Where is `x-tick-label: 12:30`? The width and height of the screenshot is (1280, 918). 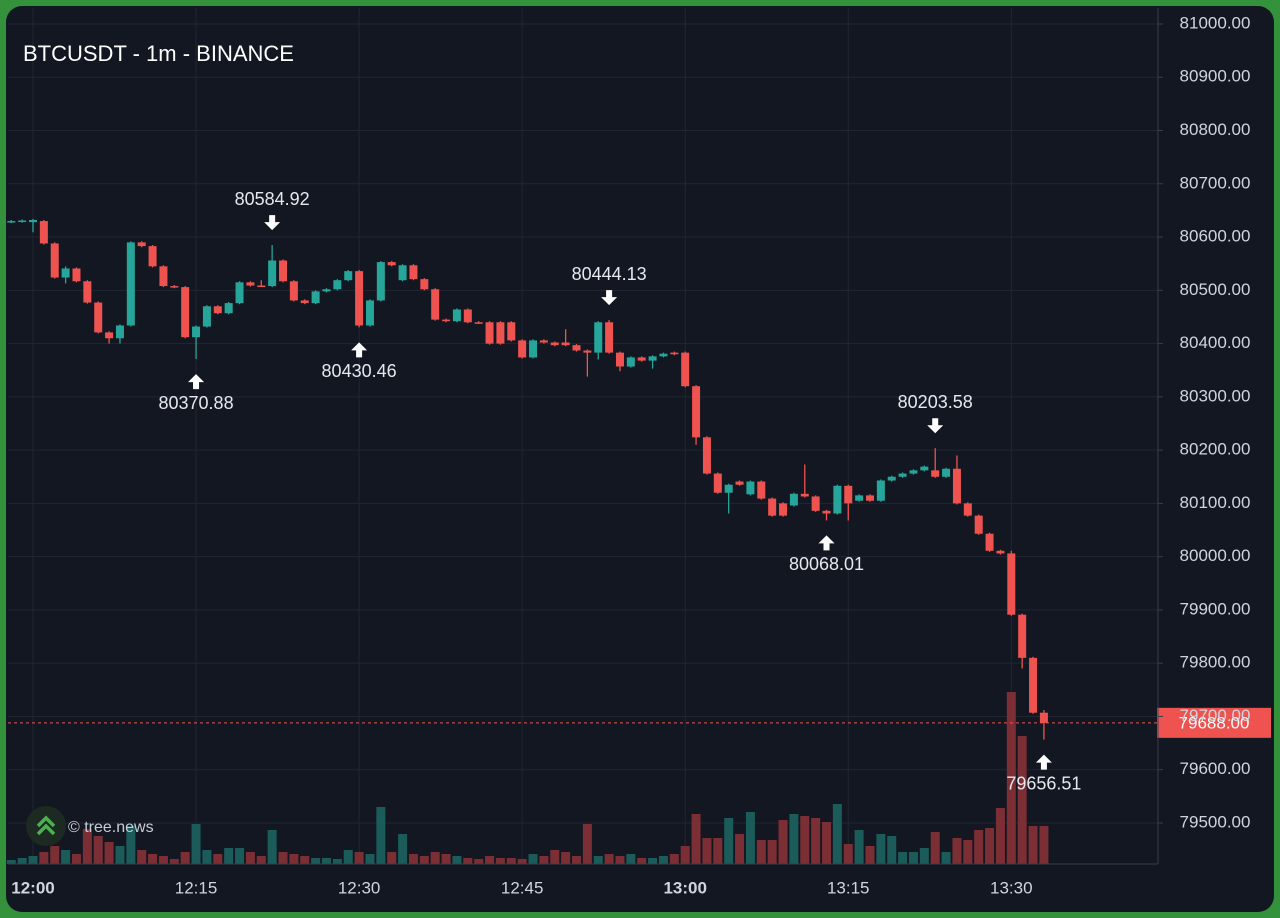
x-tick-label: 12:30 is located at coordinates (359, 887).